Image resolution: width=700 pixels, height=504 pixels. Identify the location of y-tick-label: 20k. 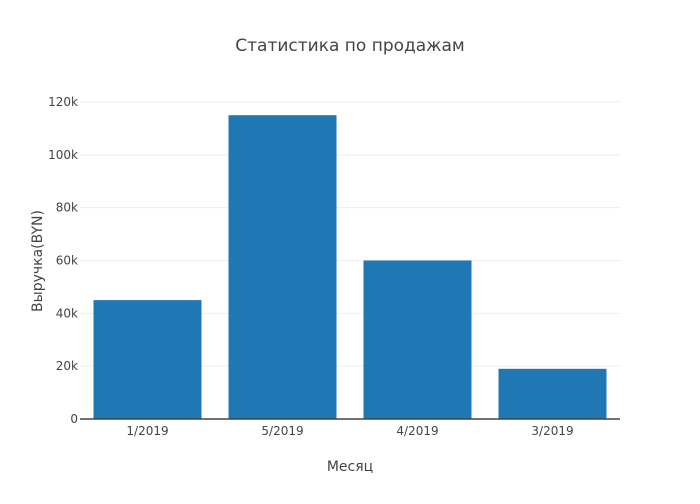
(67, 366).